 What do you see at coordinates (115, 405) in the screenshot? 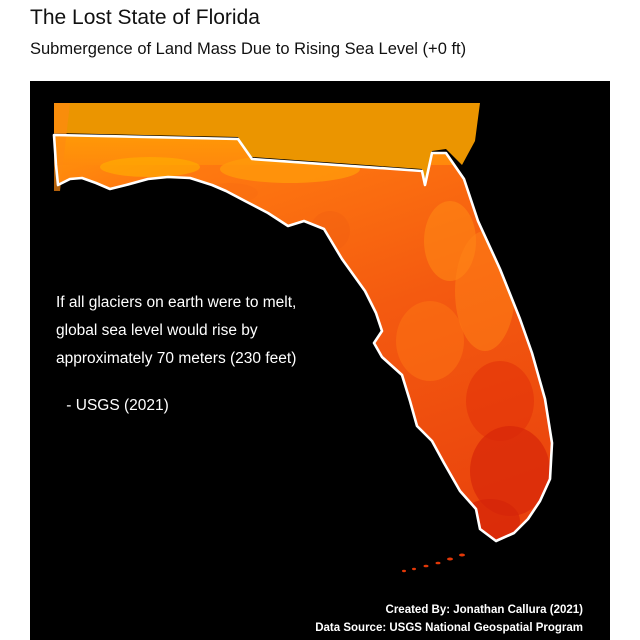
I see `quote-source: - USGS (2021)` at bounding box center [115, 405].